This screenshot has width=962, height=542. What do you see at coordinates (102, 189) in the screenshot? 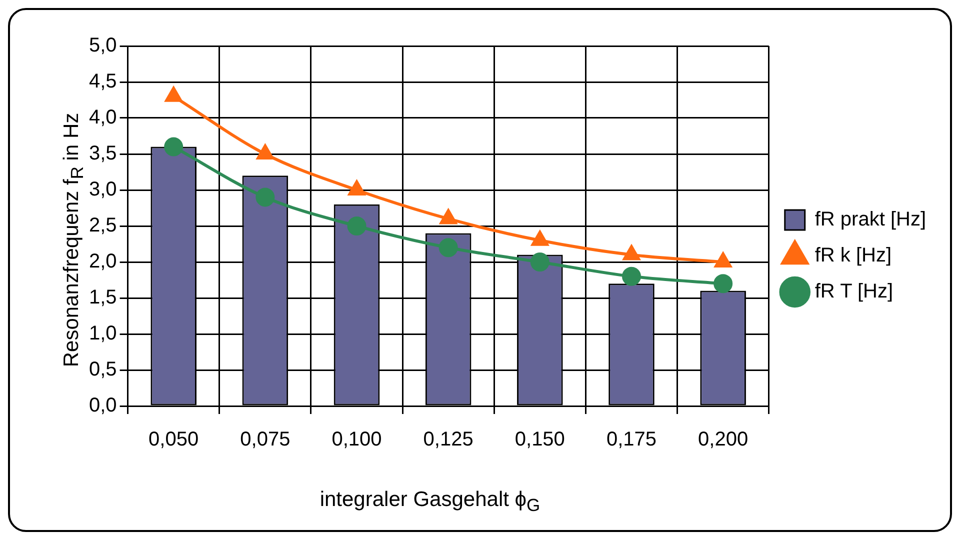
I see `y-tick-label: 3,0` at bounding box center [102, 189].